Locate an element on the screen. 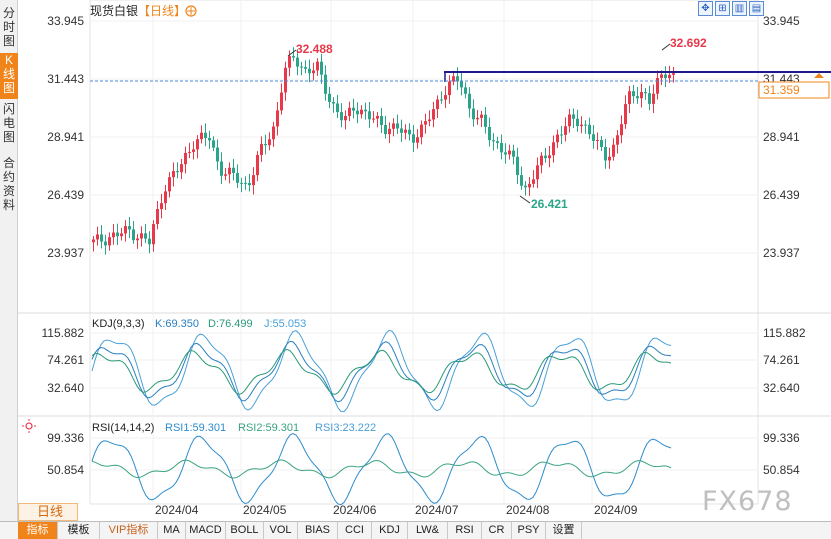 The width and height of the screenshot is (831, 539). tab-vol: VOL is located at coordinates (281, 530).